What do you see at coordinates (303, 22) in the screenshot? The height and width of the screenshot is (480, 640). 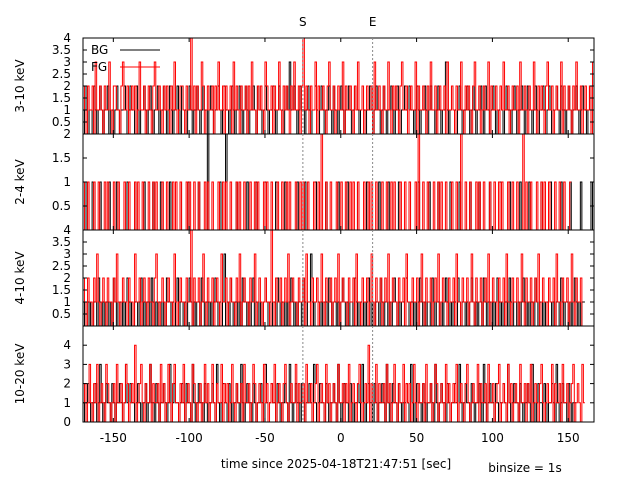 I see `marker-label-s: S` at bounding box center [303, 22].